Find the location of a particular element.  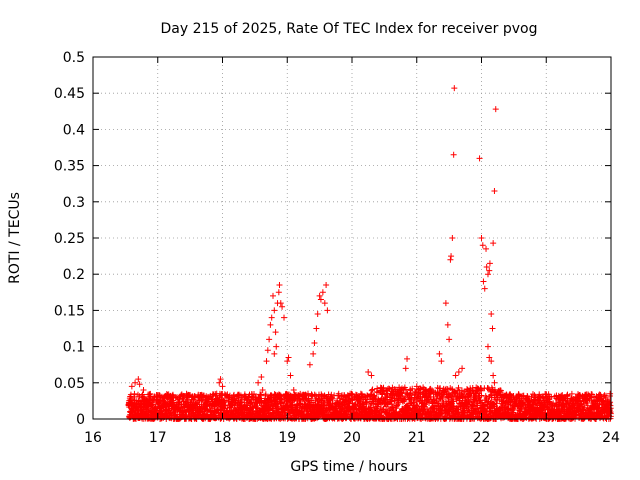

y-tick-label: 0.5 is located at coordinates (74, 58).